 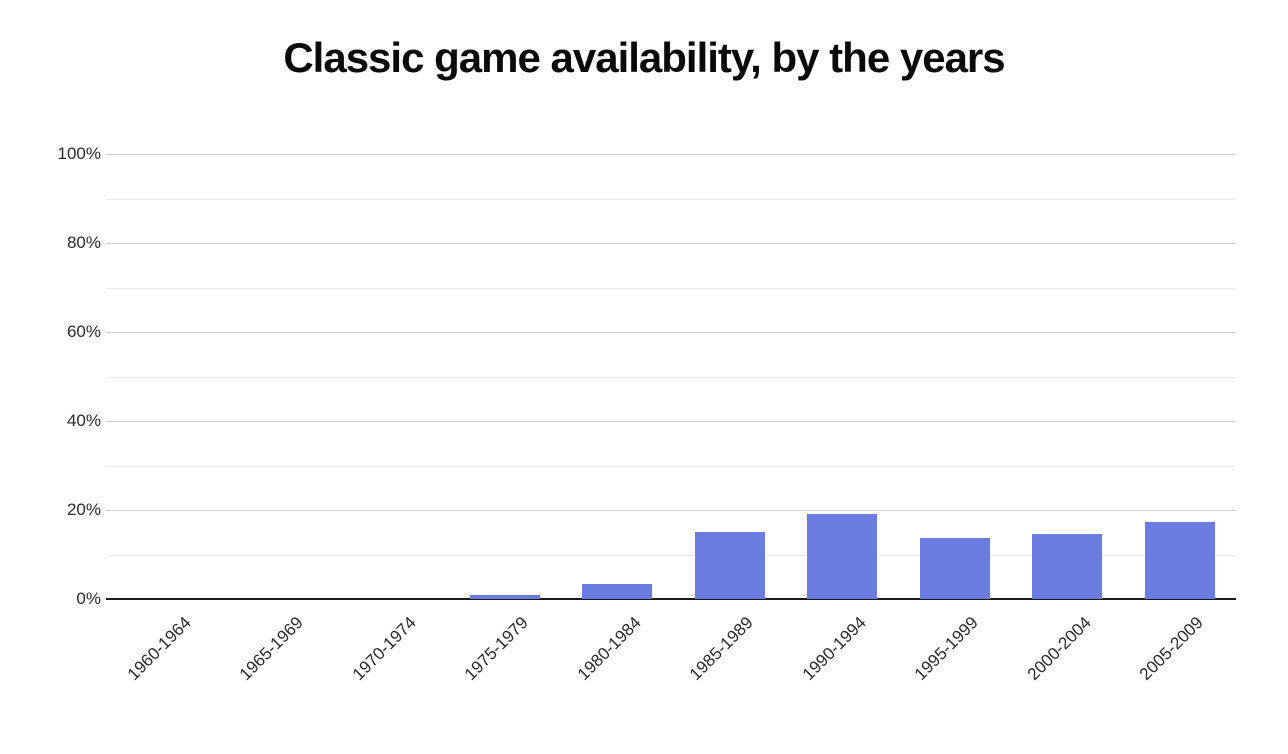 I want to click on bar-slot-1975-1979, so click(x=505, y=376).